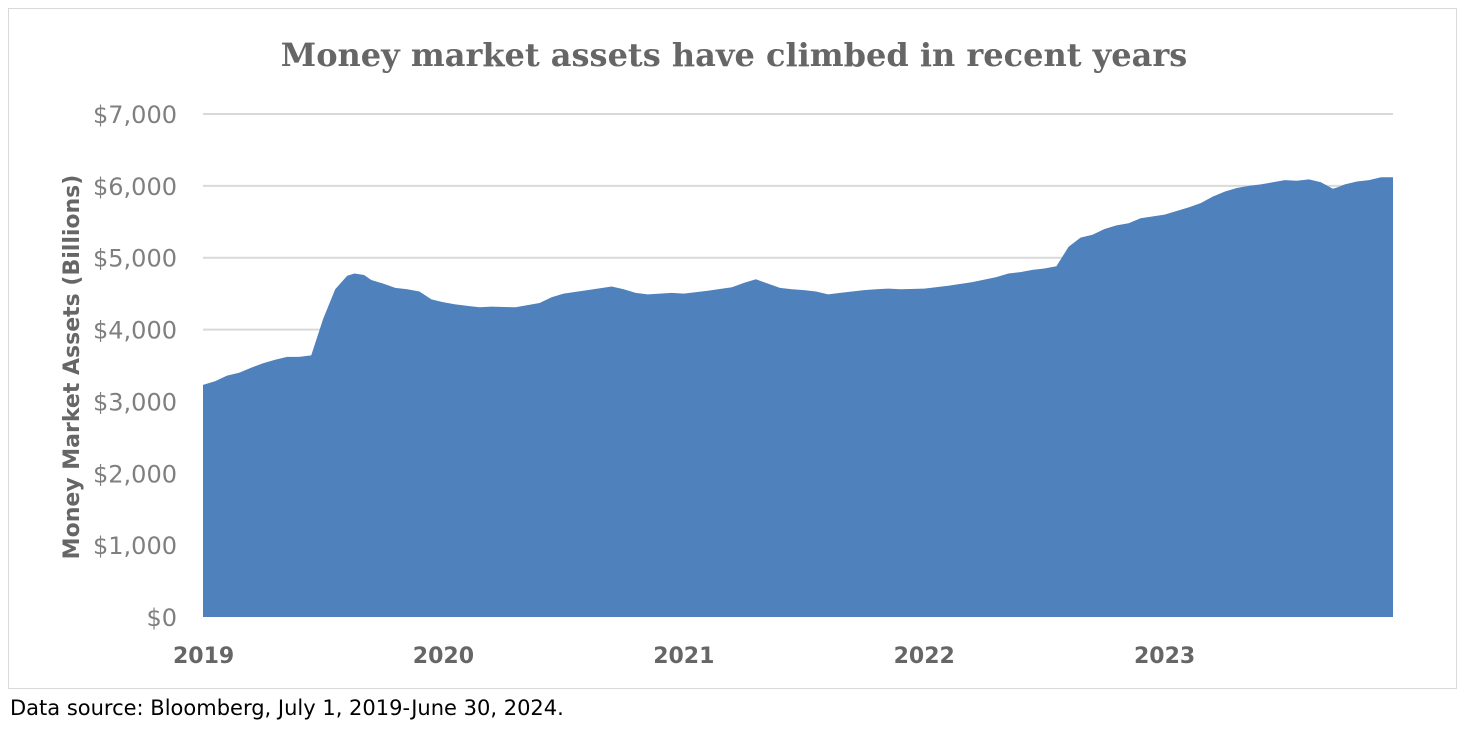 Image resolution: width=1466 pixels, height=731 pixels. I want to click on y-axis-label: Money Market Assets (Billions), so click(72, 367).